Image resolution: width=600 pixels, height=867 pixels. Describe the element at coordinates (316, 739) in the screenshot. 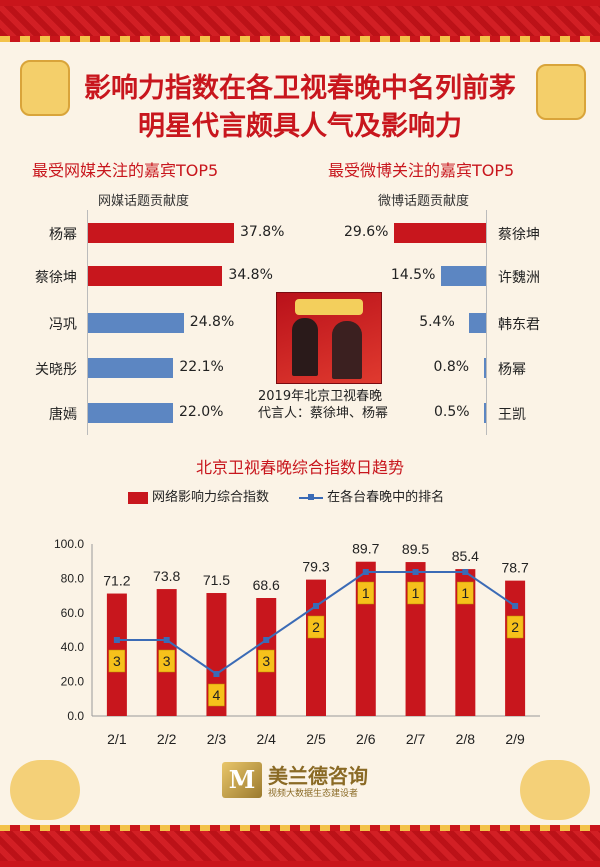

I see `x-tick-label: 2/5` at that location.